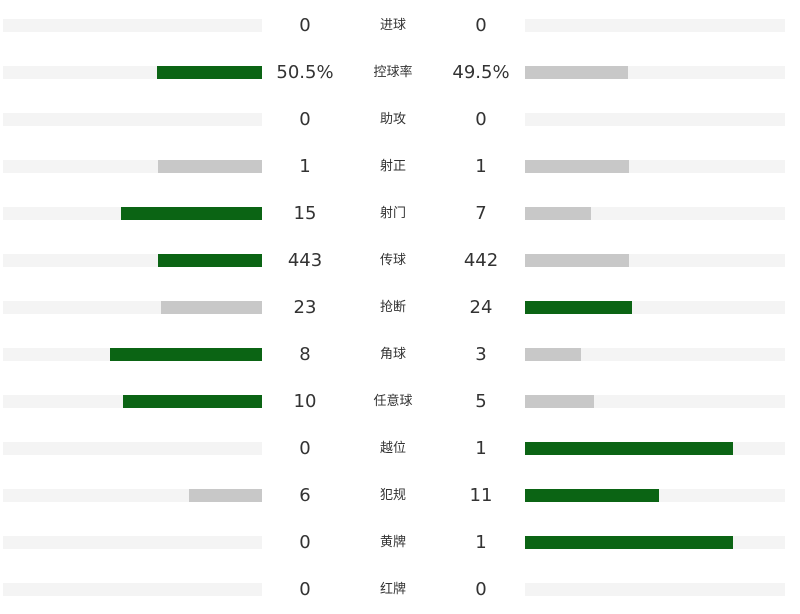 The height and width of the screenshot is (614, 800). What do you see at coordinates (481, 213) in the screenshot?
I see `away-value: 7` at bounding box center [481, 213].